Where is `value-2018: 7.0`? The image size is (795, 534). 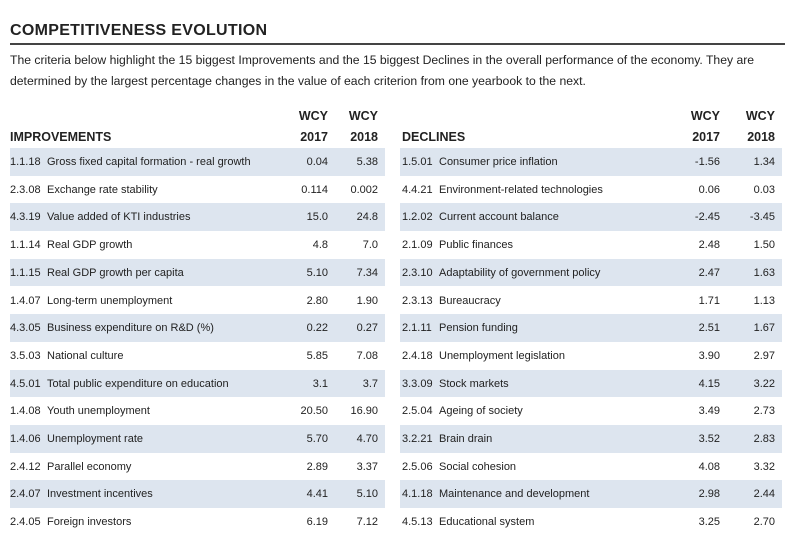
value-2018: 7.0 is located at coordinates (370, 245).